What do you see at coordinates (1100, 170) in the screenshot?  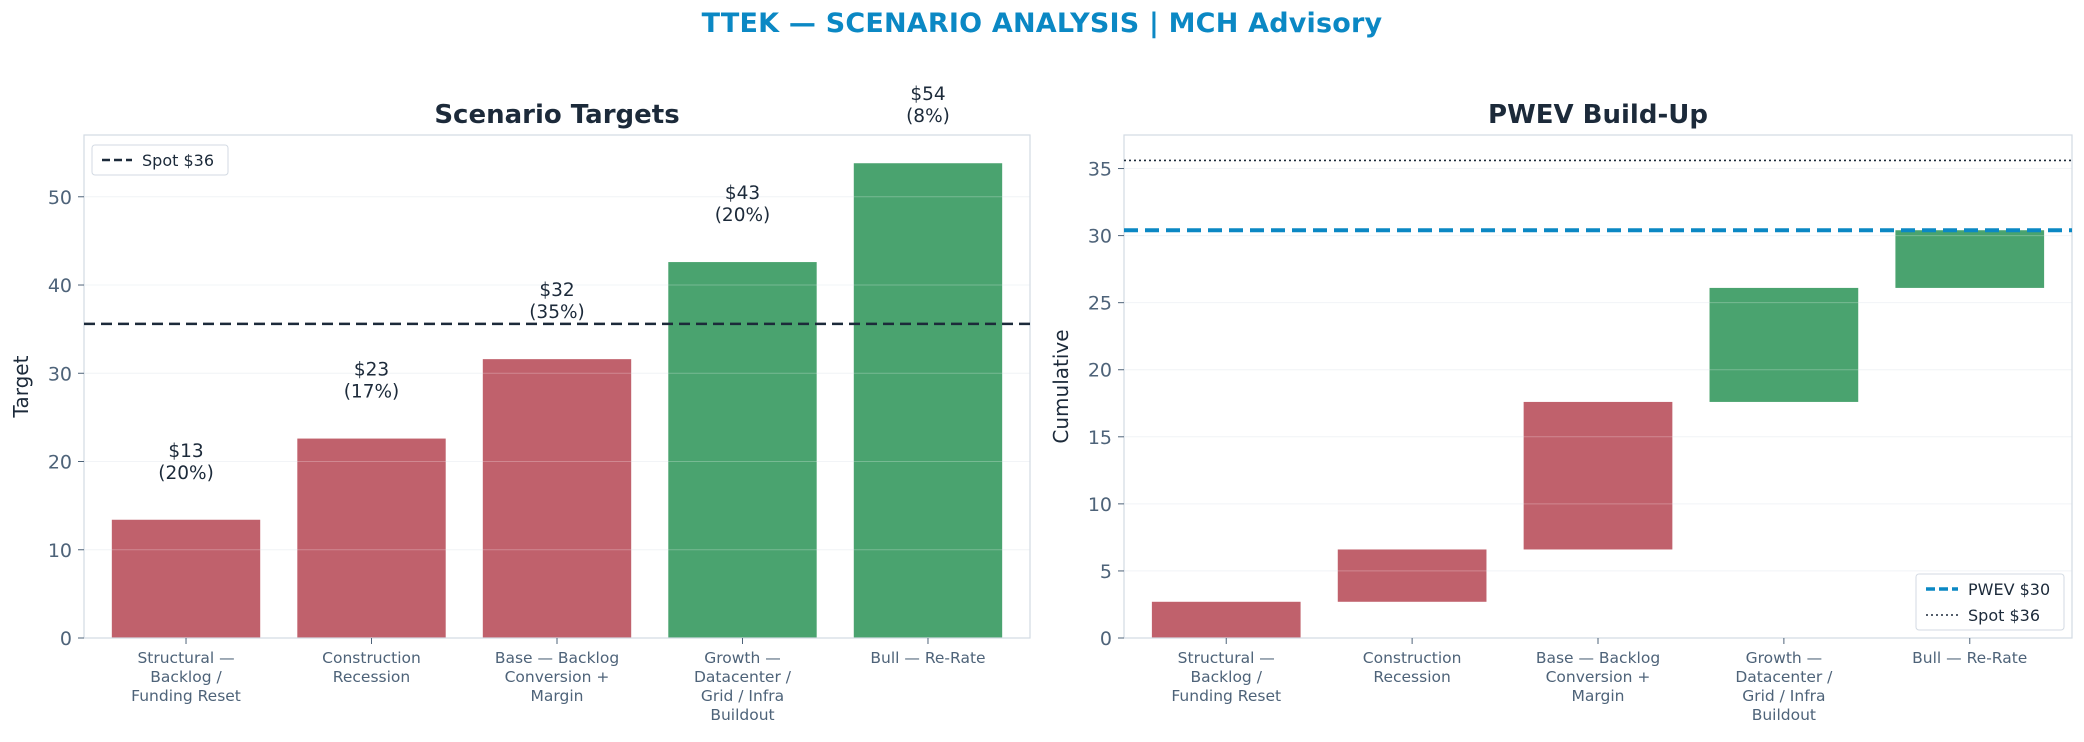 I see `y-tick-label: 35` at bounding box center [1100, 170].